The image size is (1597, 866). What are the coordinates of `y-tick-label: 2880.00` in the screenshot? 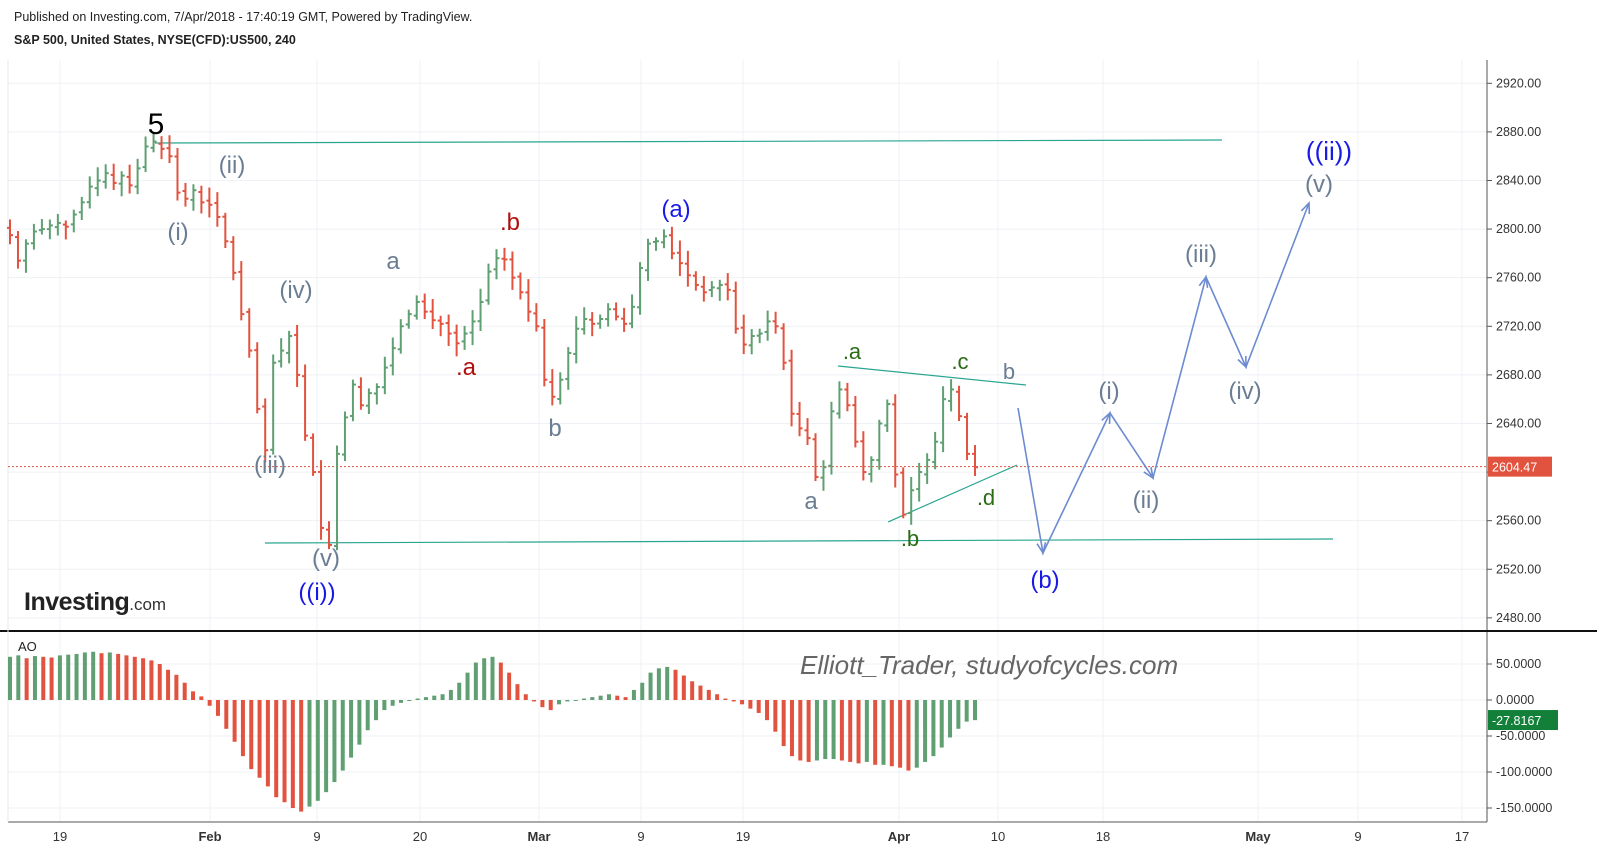 It's located at (1518, 132).